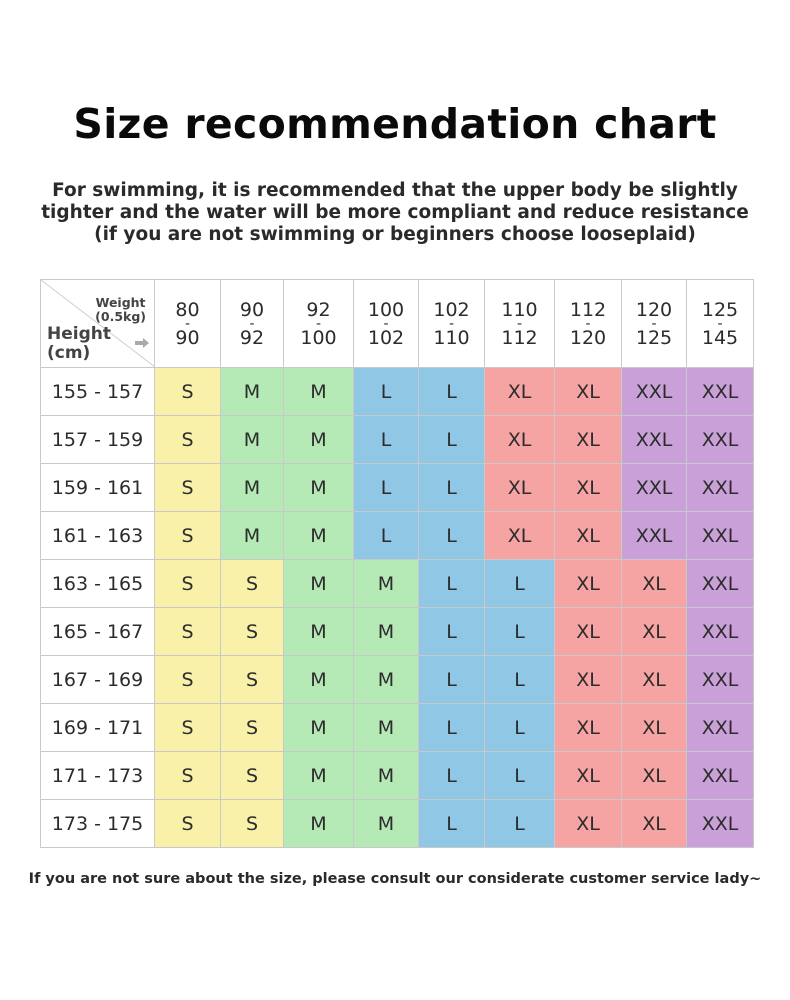  I want to click on table-row: 165 - 167 S S M M L L XL XL XXL, so click(397, 631).